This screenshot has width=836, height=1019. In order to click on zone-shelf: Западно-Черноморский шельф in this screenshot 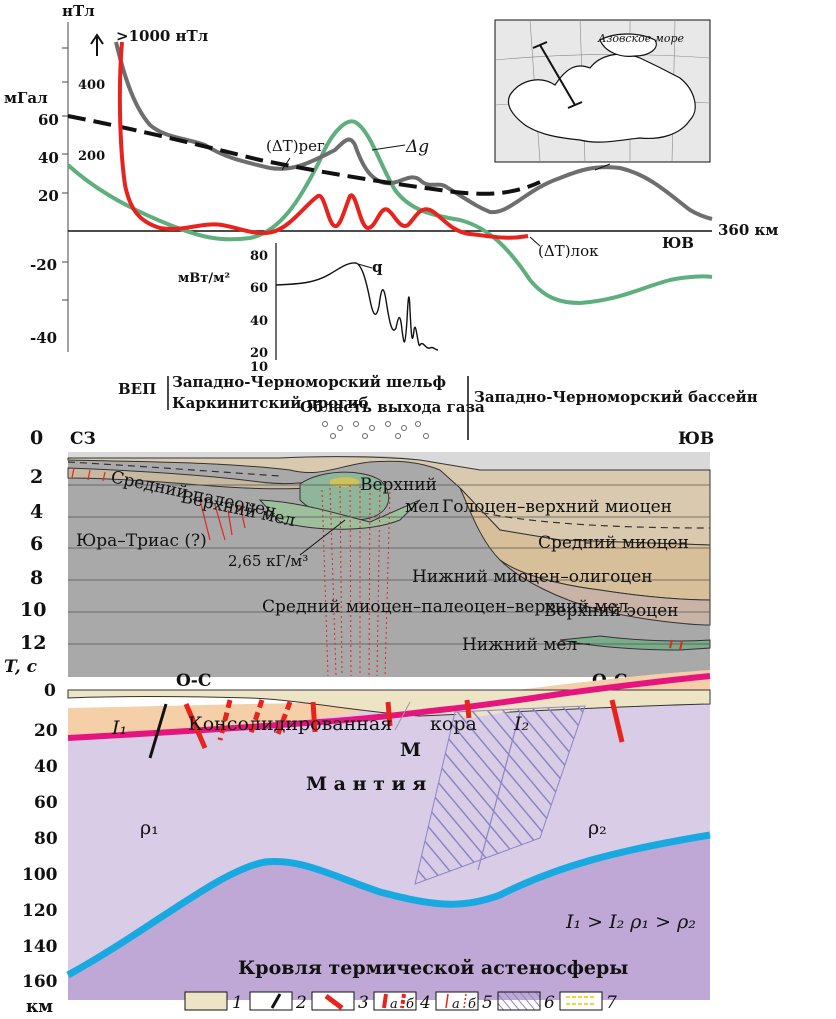, I will do `click(309, 382)`.